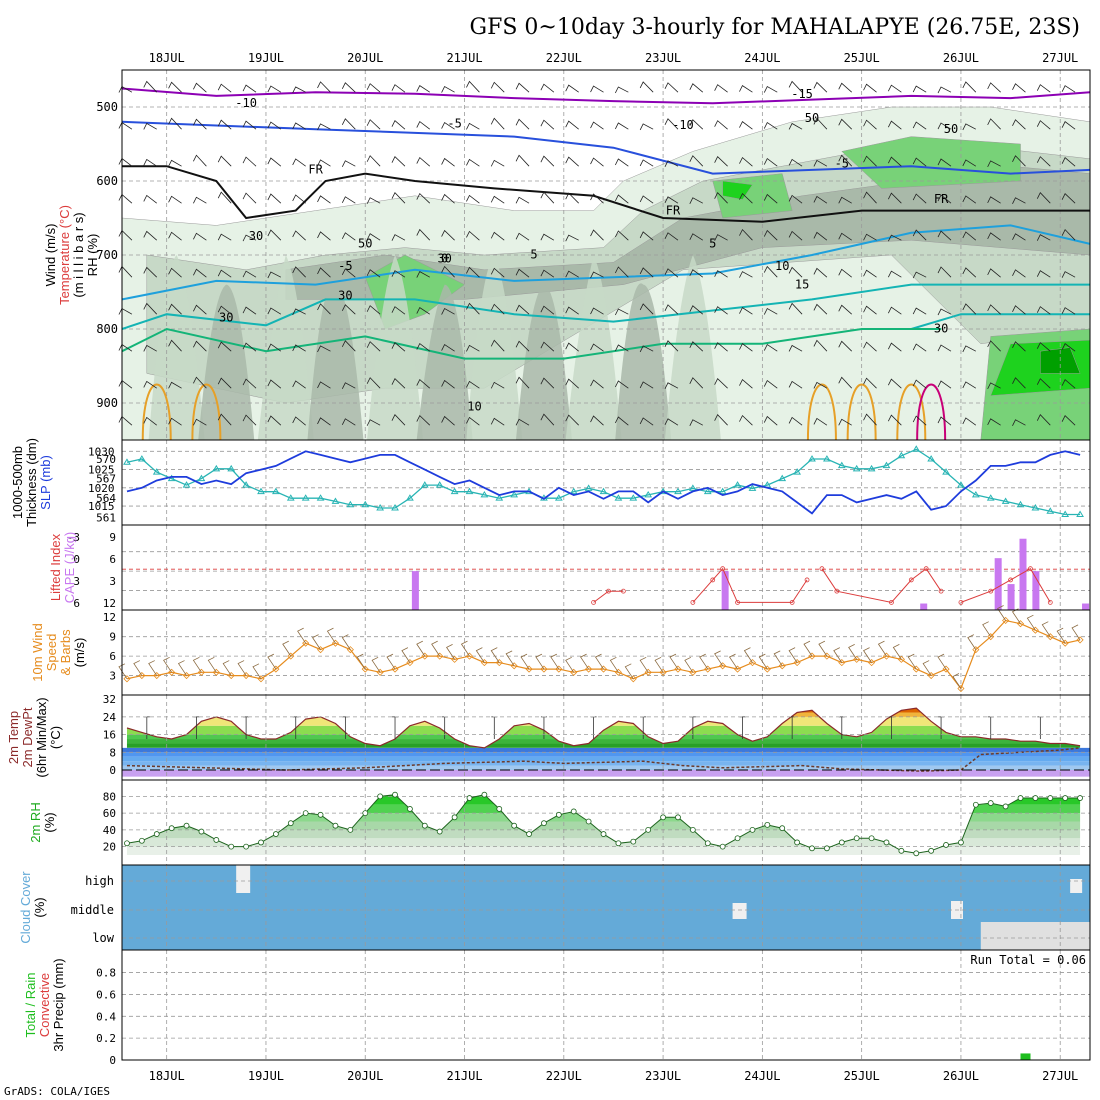 This screenshot has height=1100, width=1100. Describe the element at coordinates (109, 699) in the screenshot. I see `temp-tick: 32` at that location.